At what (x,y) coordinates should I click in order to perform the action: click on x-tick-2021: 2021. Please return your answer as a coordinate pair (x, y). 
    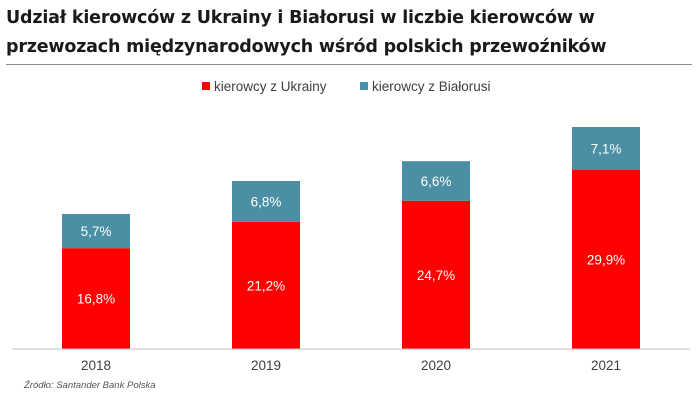
    Looking at the image, I should click on (606, 365).